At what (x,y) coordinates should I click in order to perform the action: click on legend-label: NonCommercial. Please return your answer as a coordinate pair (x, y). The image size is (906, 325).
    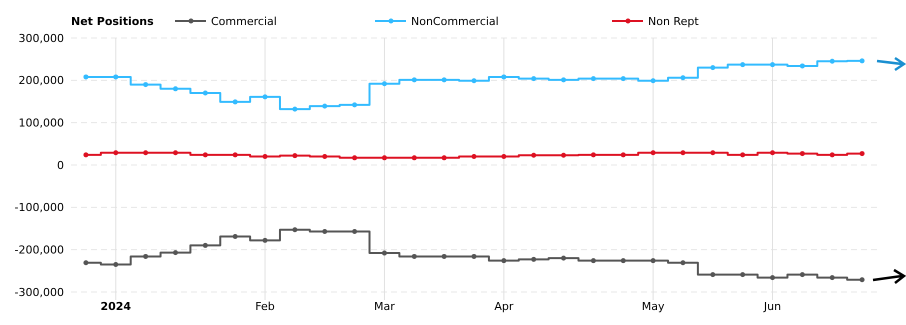
    Looking at the image, I should click on (455, 21).